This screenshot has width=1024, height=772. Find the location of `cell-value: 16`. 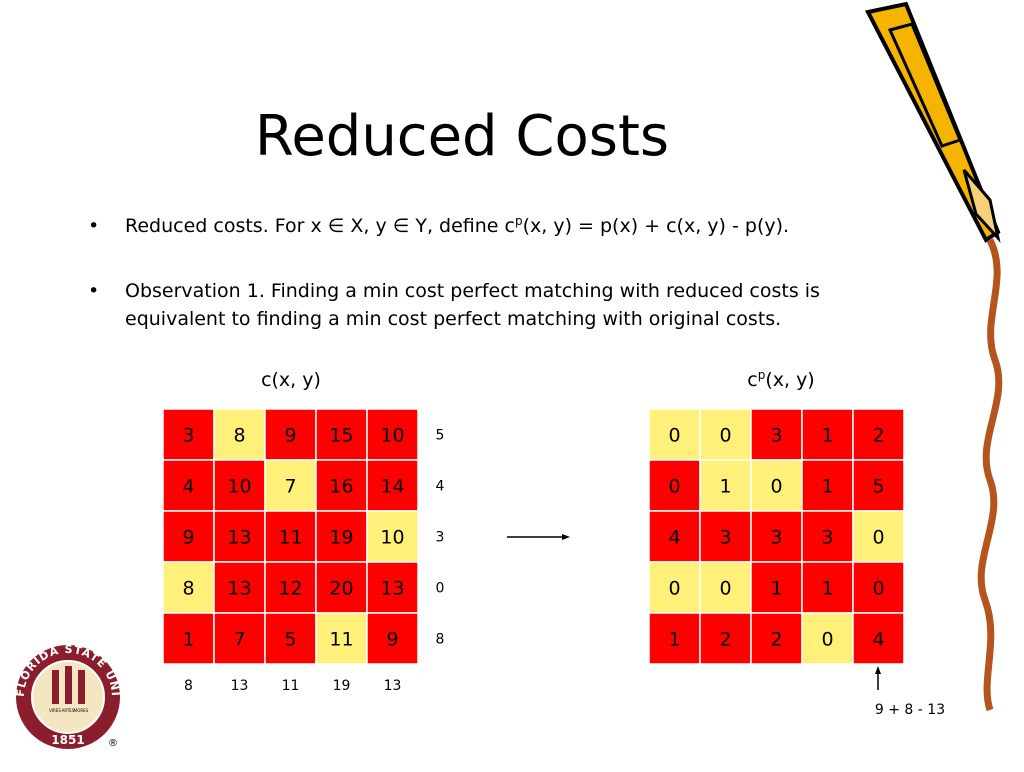

cell-value: 16 is located at coordinates (341, 487).